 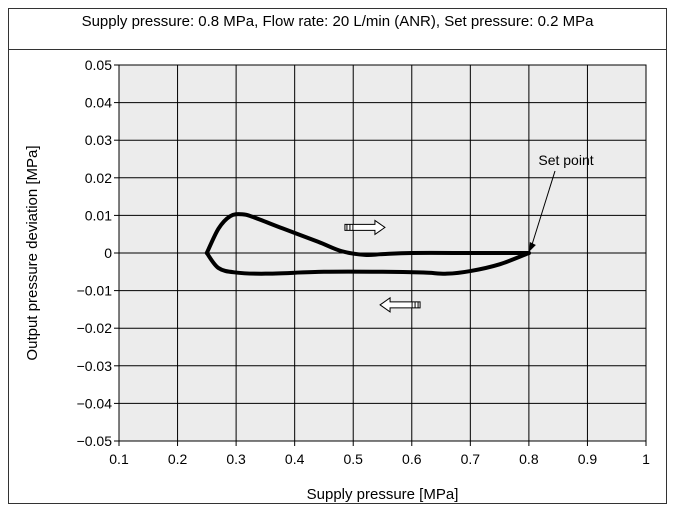 What do you see at coordinates (400, 304) in the screenshot?
I see `direction-arrow-left` at bounding box center [400, 304].